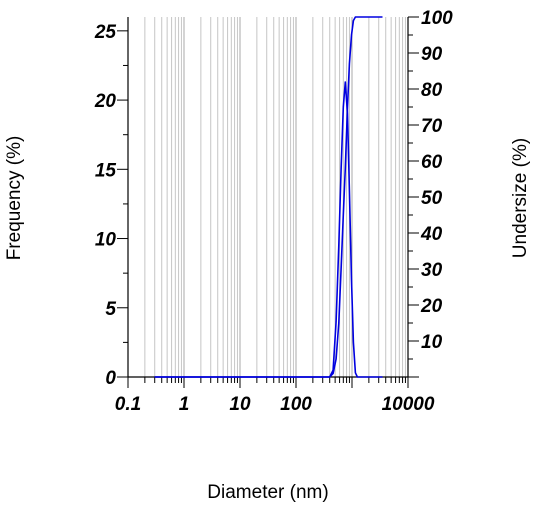  Describe the element at coordinates (296, 404) in the screenshot. I see `x-tick-label: 100` at that location.